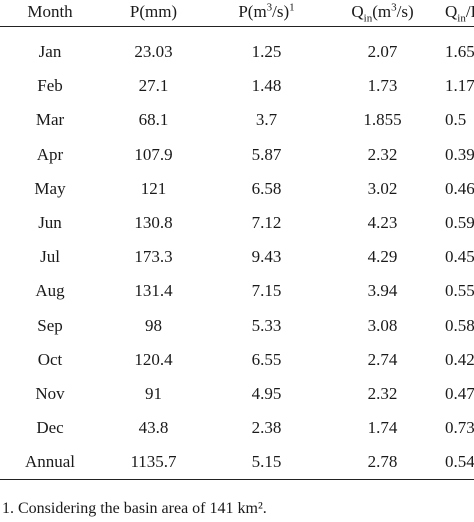 The image size is (474, 522). I want to click on table-row: Jun 130.8 7.12 4.23 0.59, so click(237, 223).